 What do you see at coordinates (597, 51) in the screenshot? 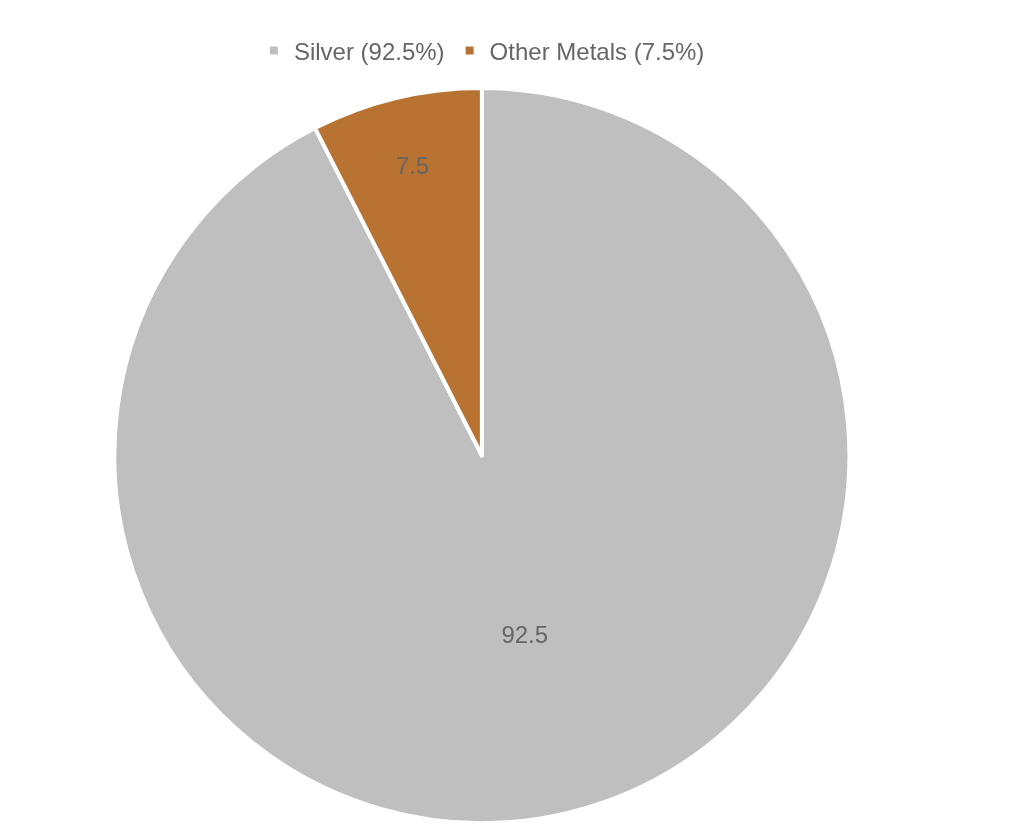
I see `legend-label: Other Metals (7.5%)` at bounding box center [597, 51].